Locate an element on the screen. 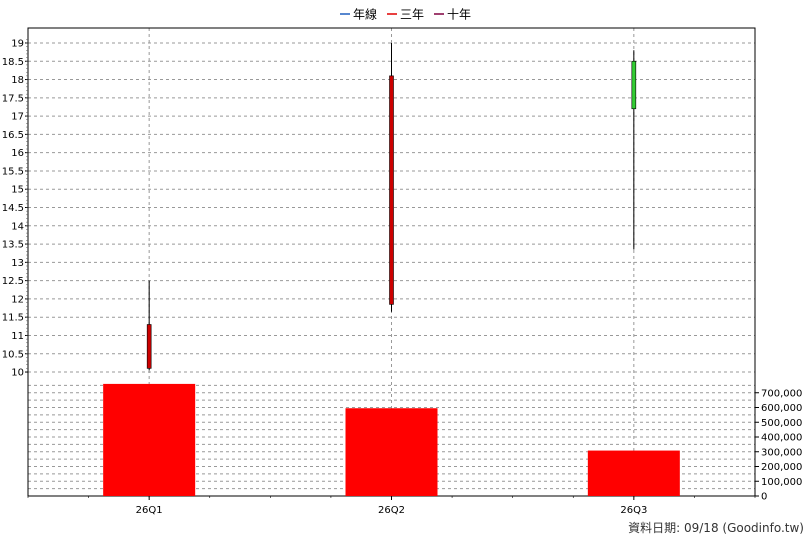  volume-bars is located at coordinates (391, 439).